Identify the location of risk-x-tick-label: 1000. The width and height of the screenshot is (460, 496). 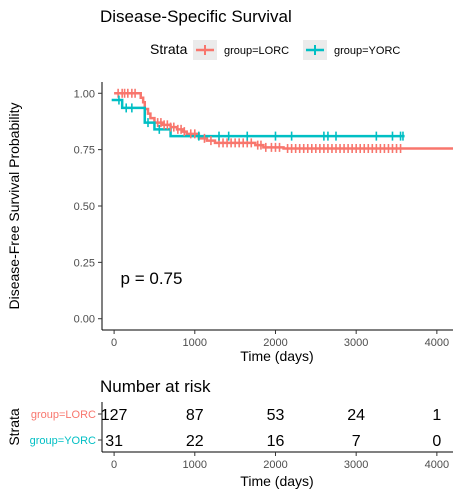
(195, 465).